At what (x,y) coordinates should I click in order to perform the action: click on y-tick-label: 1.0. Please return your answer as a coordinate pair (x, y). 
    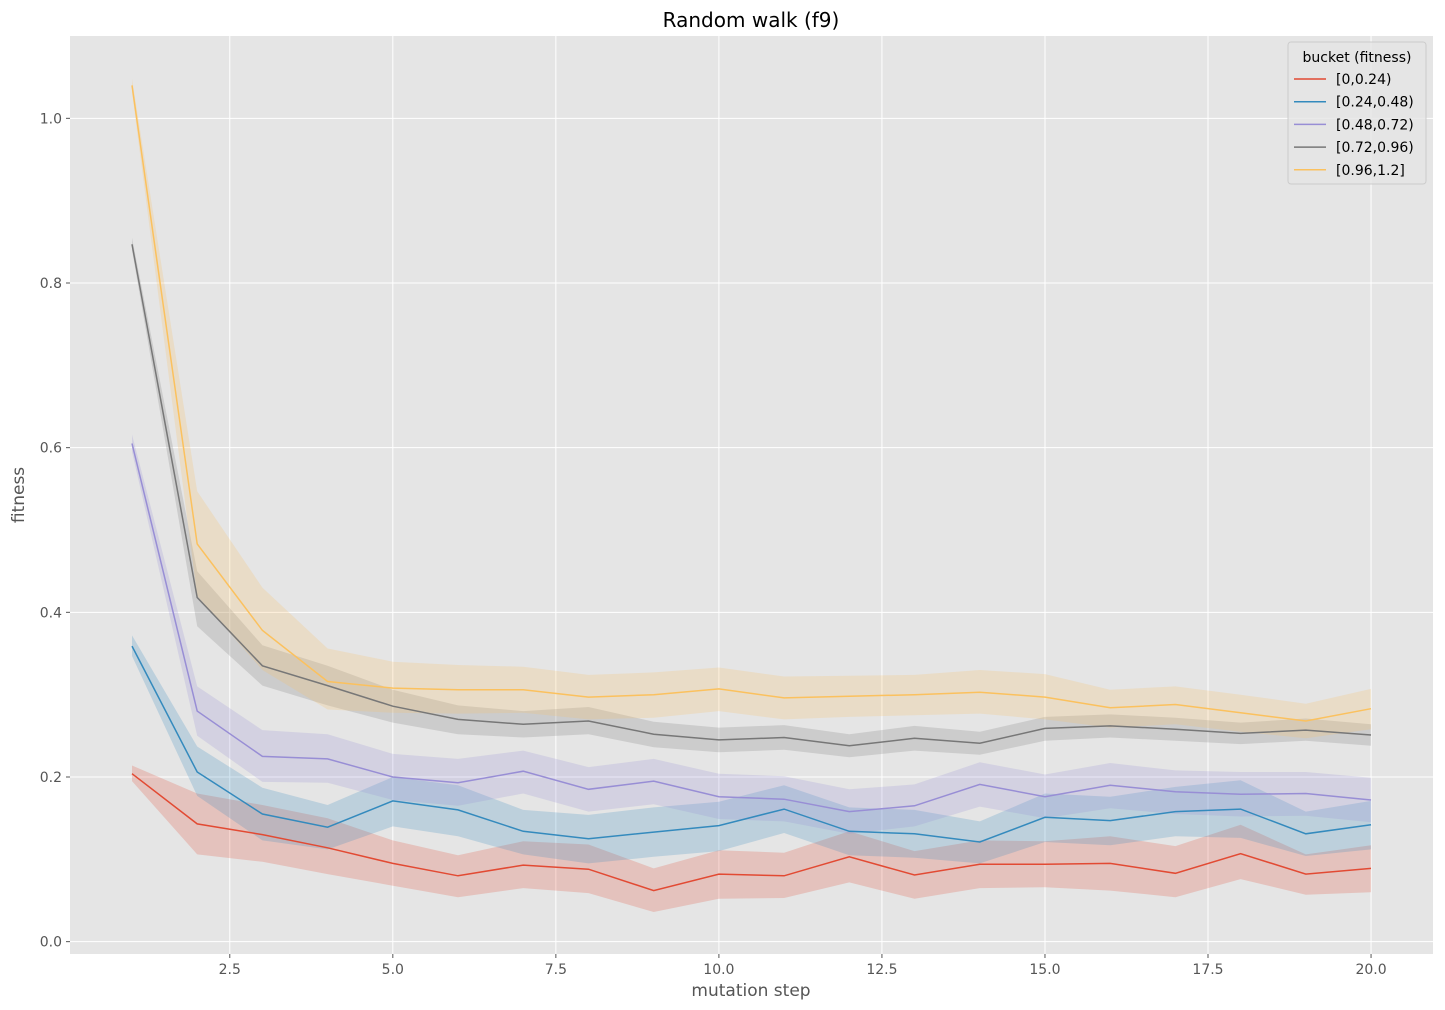
    Looking at the image, I should click on (51, 119).